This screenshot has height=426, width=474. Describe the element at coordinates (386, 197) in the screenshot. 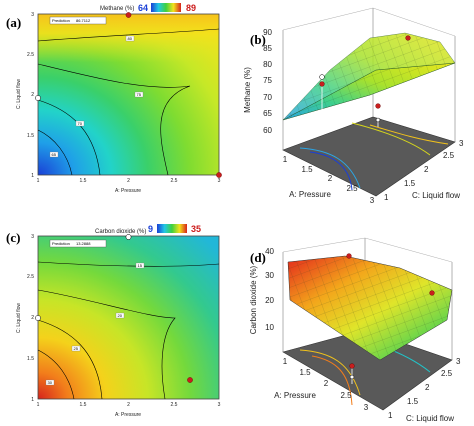

I see `panel-b-ytick: 1` at that location.